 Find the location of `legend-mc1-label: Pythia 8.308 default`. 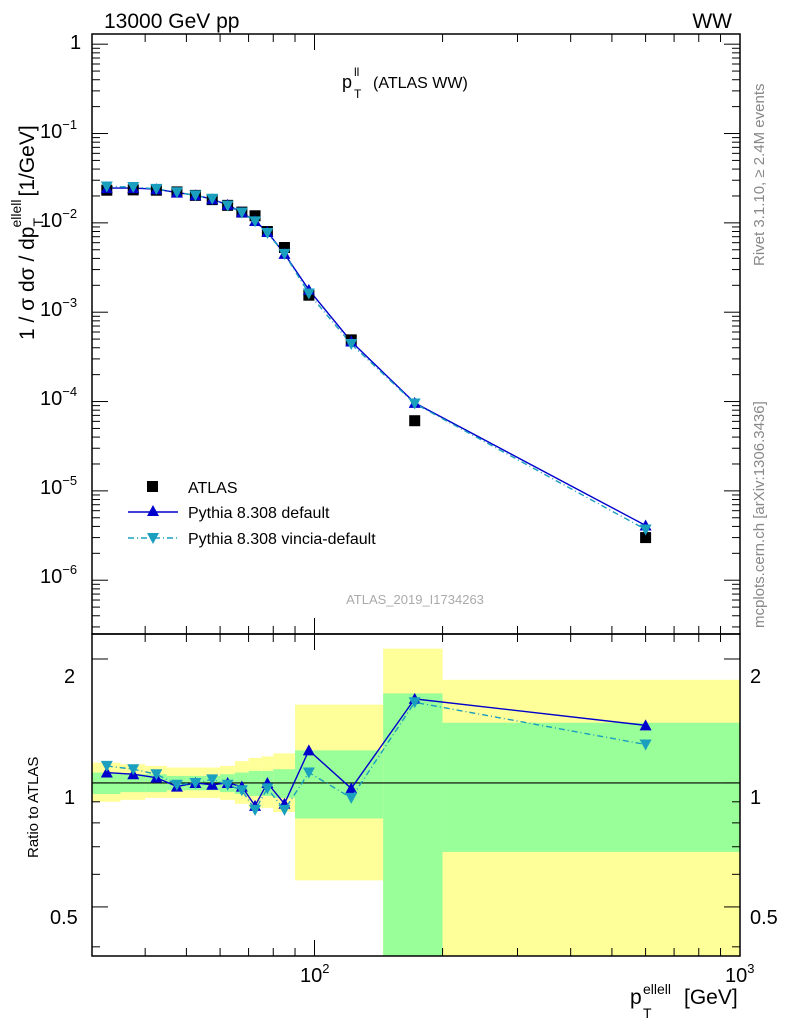

legend-mc1-label: Pythia 8.308 default is located at coordinates (259, 513).